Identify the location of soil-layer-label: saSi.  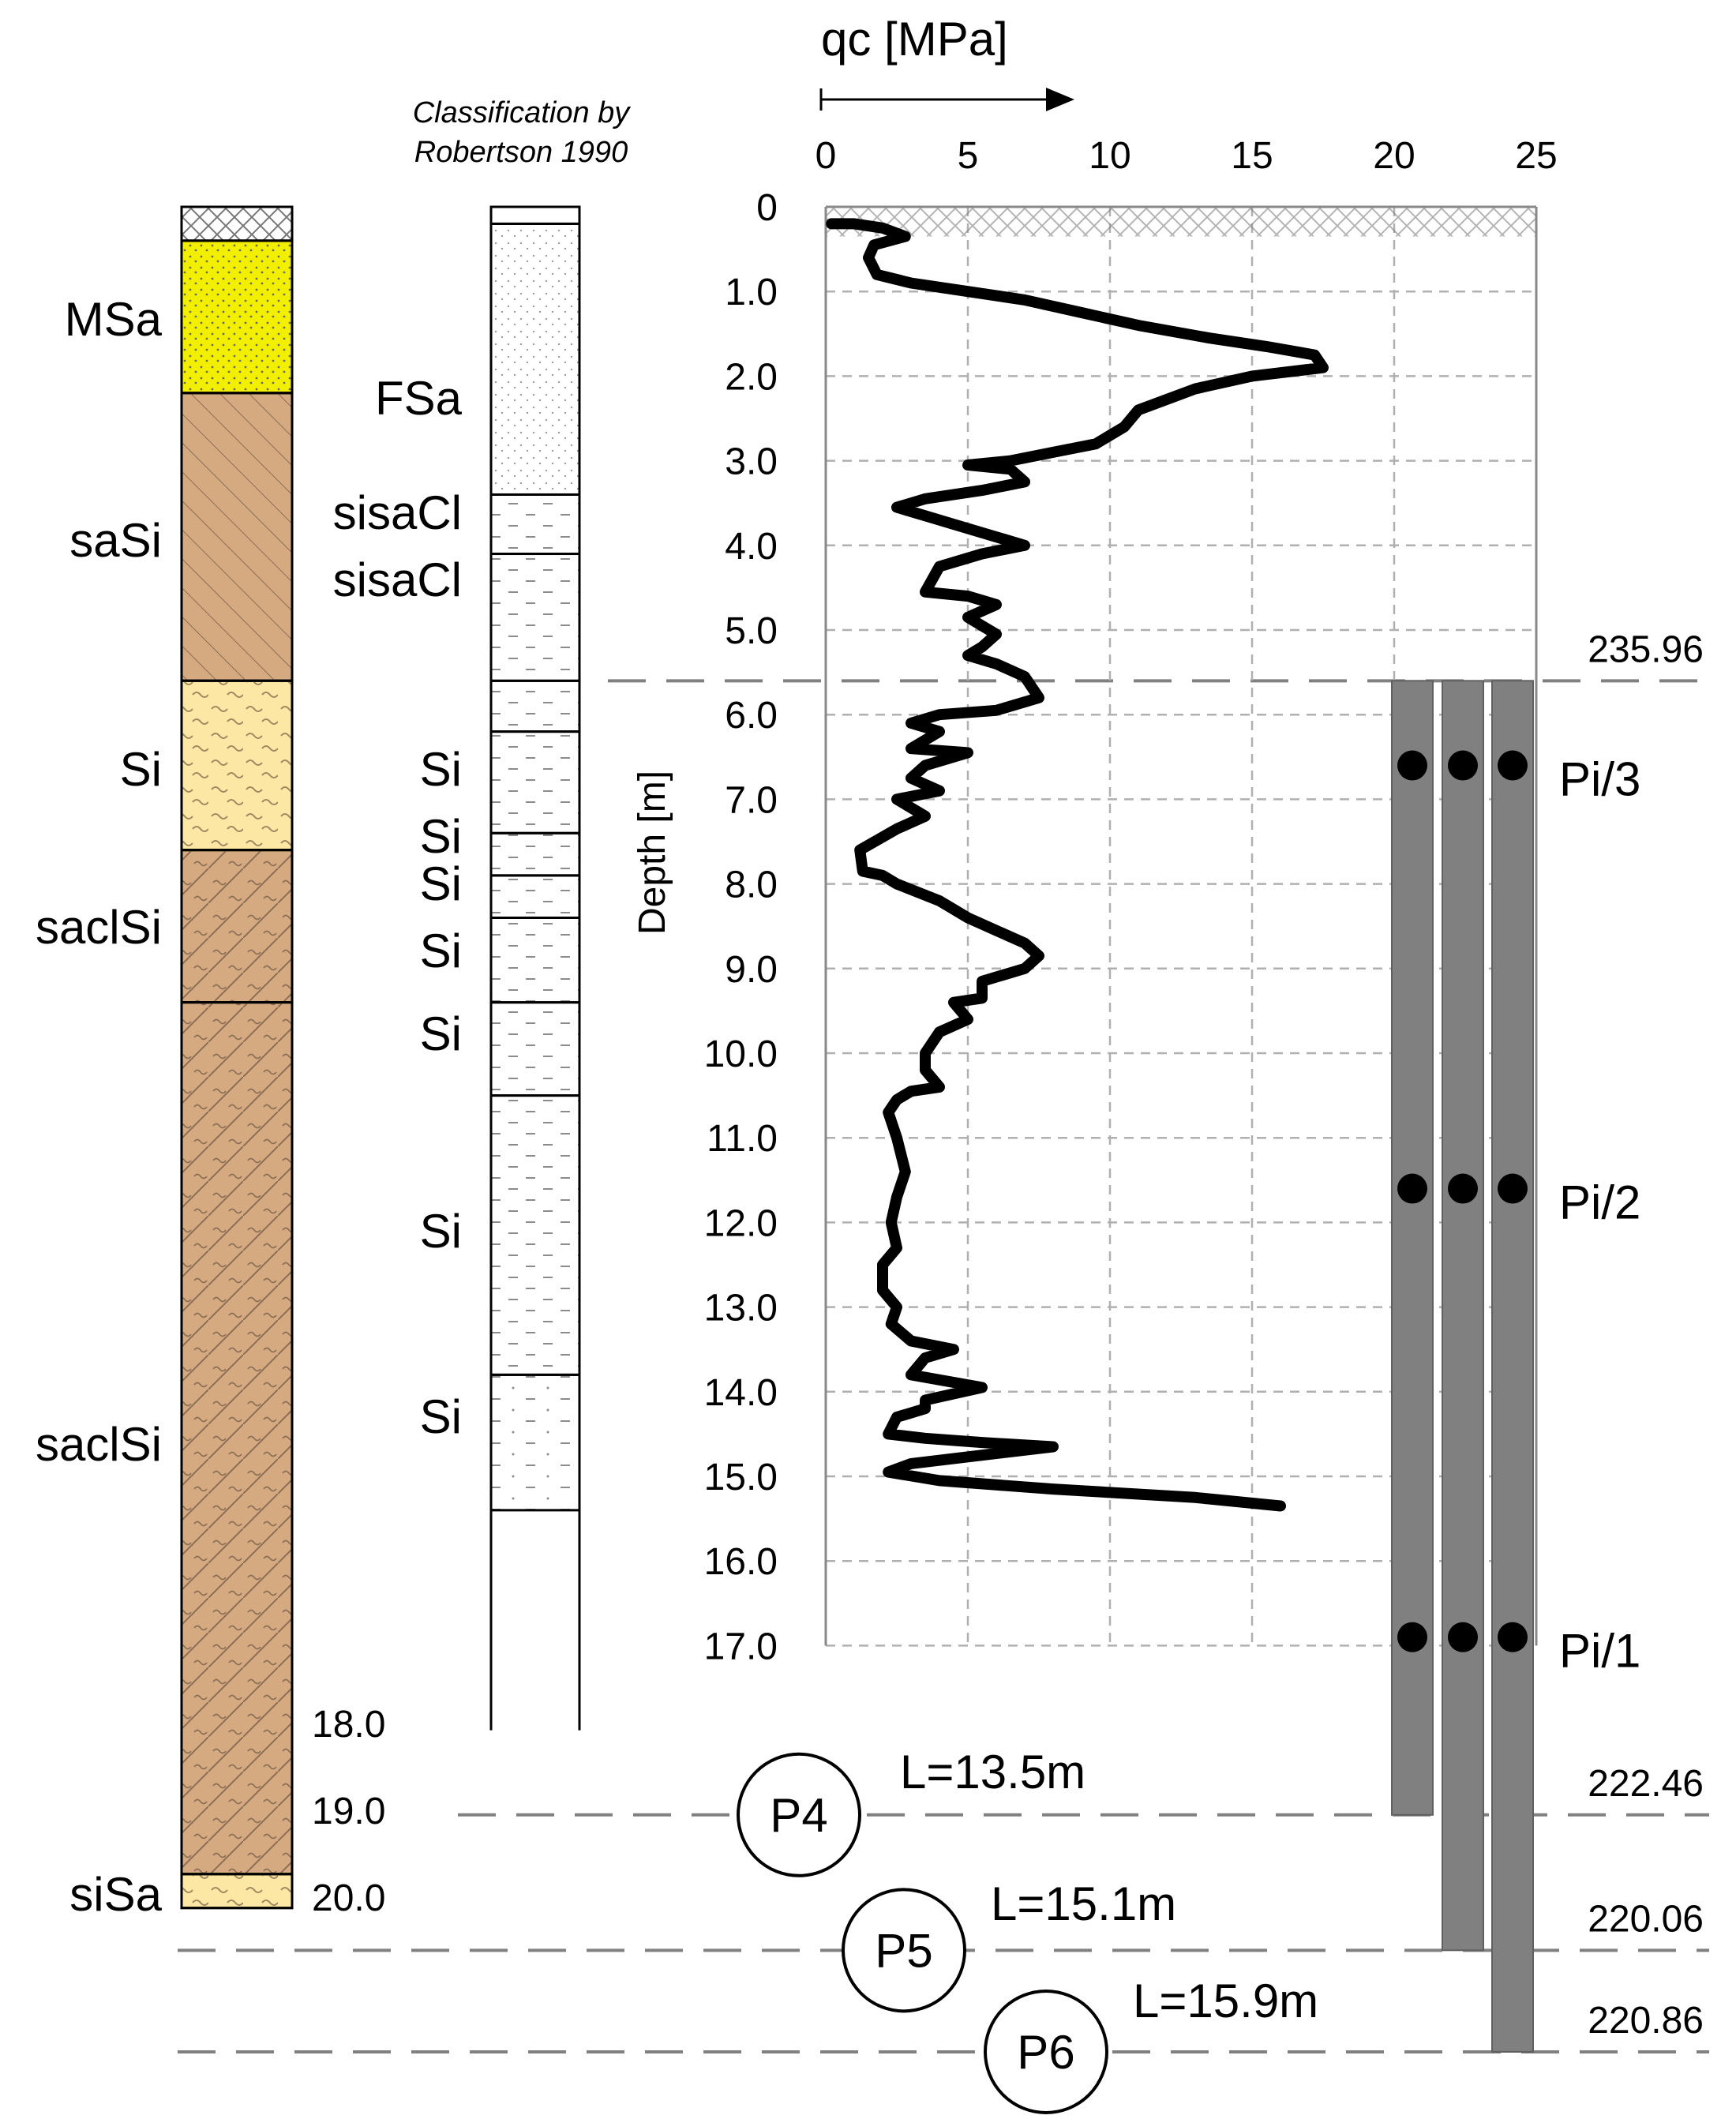
(116, 540).